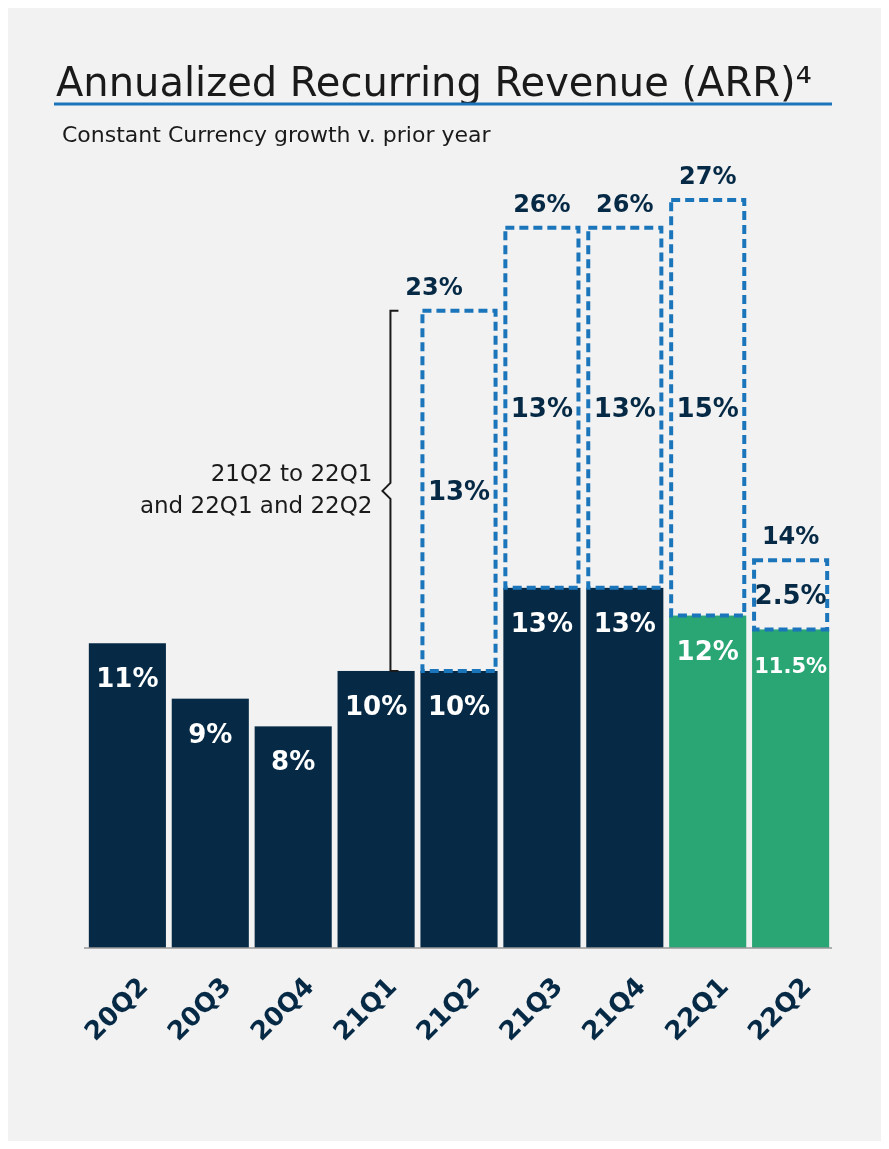  Describe the element at coordinates (707, 650) in the screenshot. I see `data-label: 12%` at that location.